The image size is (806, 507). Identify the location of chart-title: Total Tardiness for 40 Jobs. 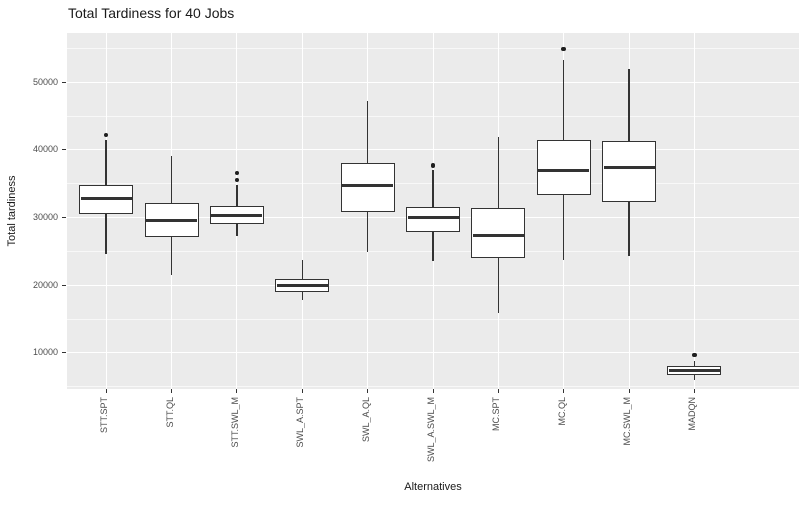
(151, 13).